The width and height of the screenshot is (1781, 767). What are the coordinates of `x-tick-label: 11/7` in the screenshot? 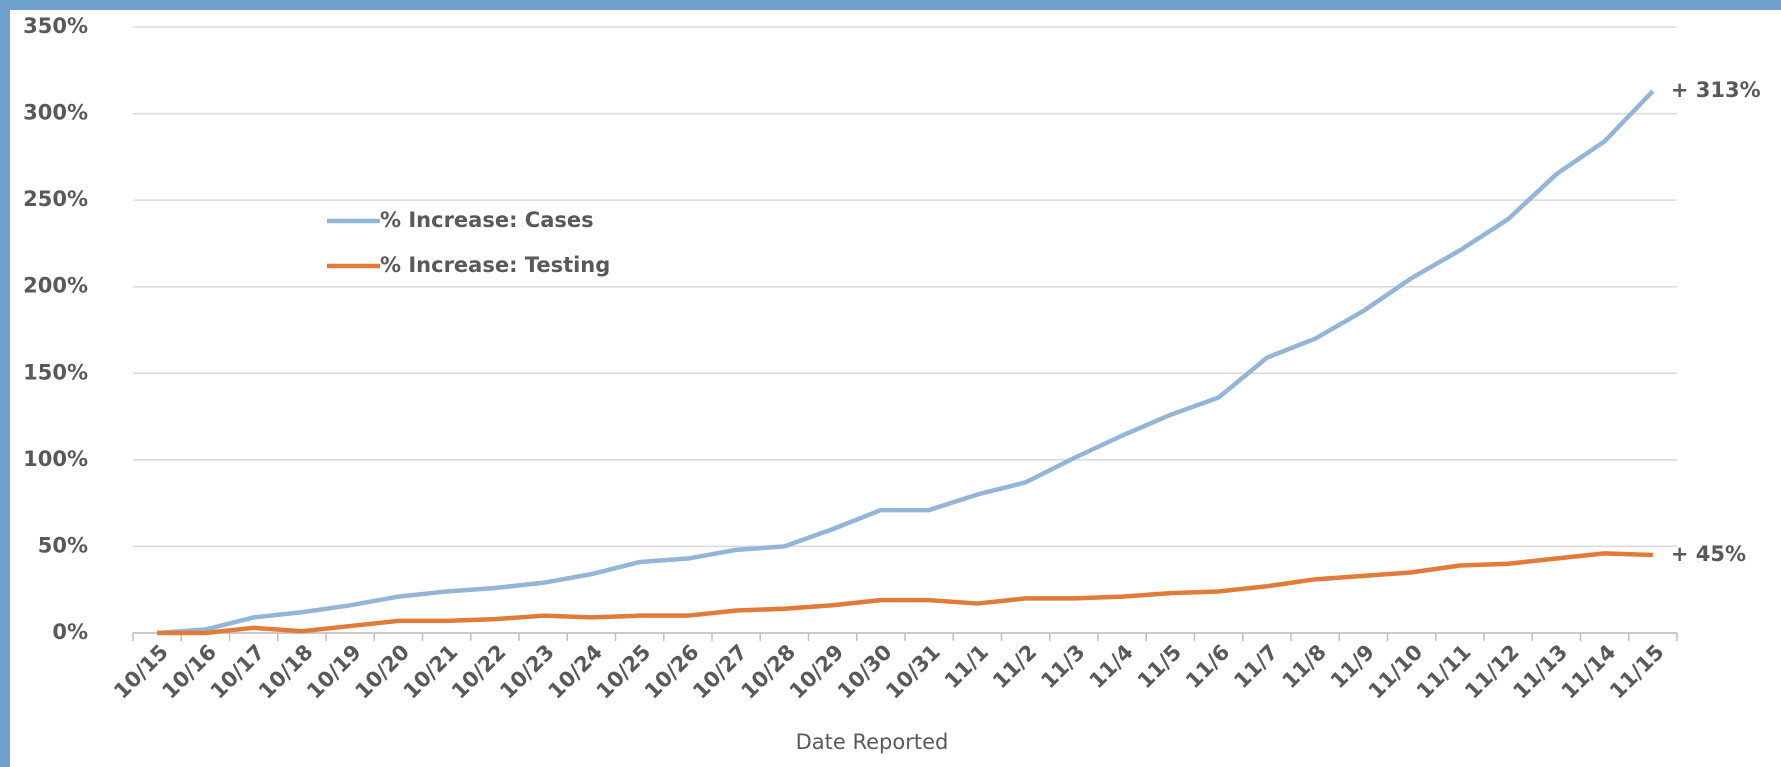 It's located at (1255, 666).